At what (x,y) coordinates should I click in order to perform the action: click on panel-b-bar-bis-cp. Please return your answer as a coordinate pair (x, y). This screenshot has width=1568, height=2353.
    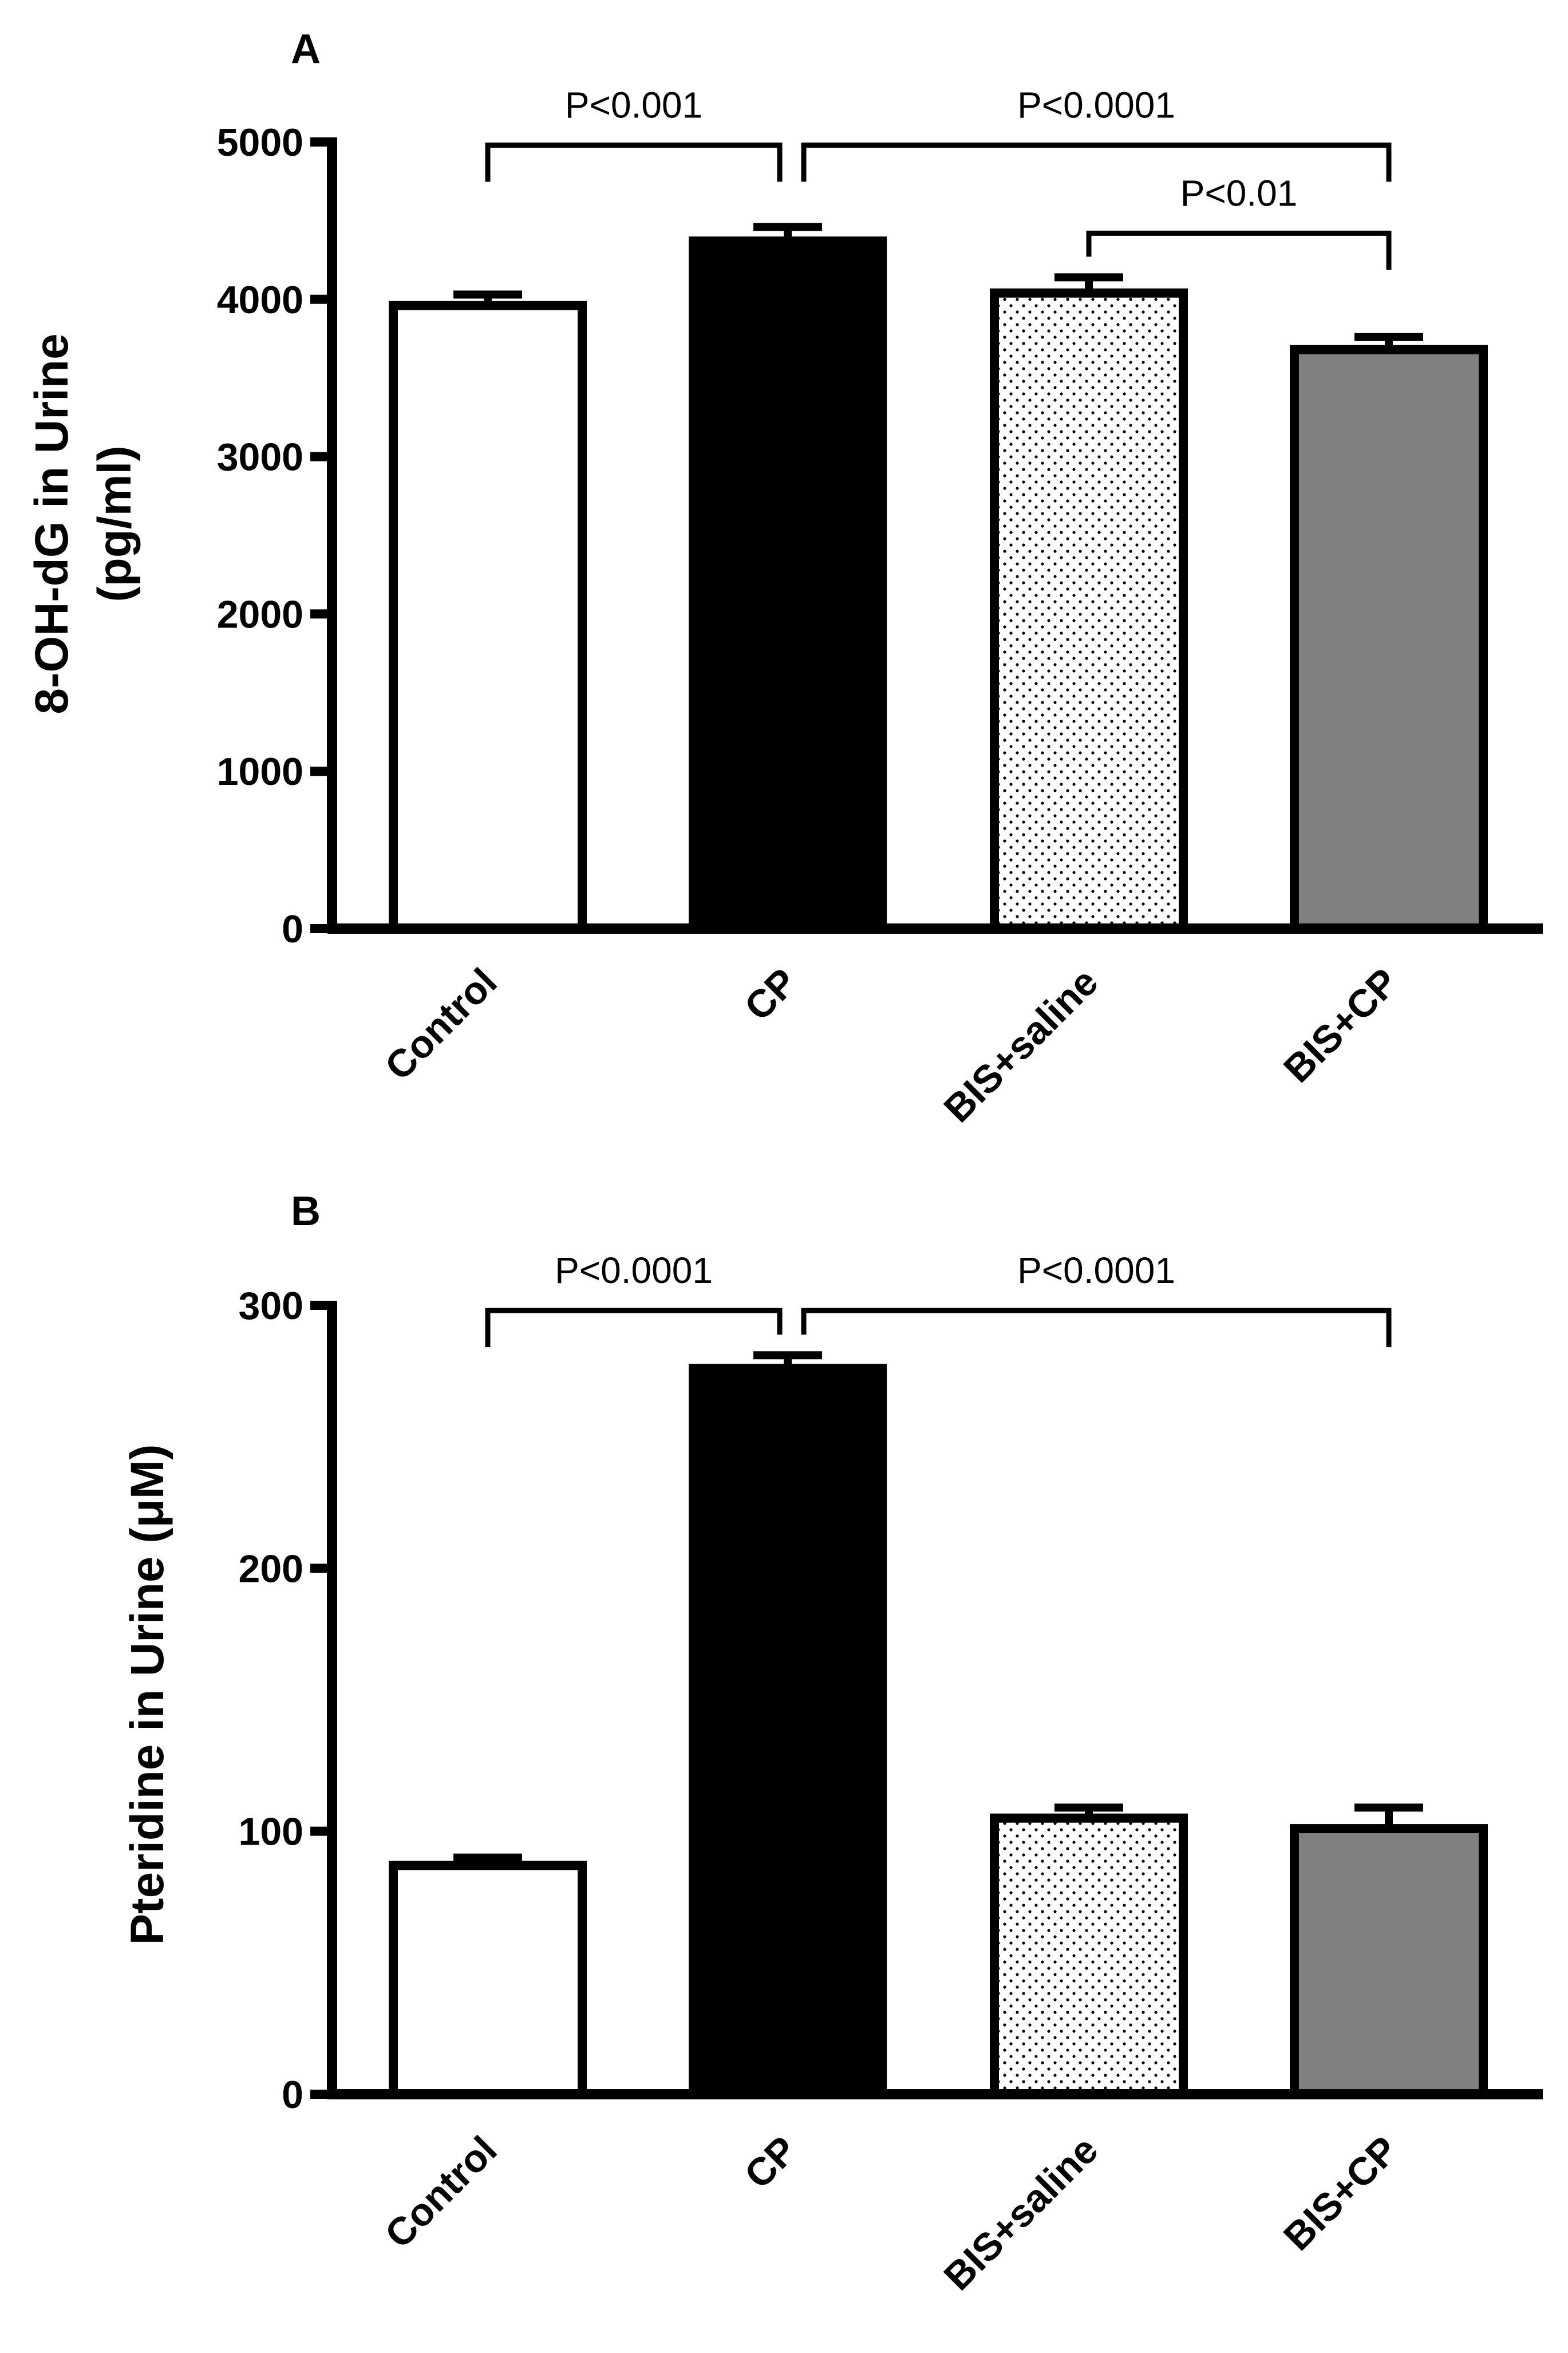
    Looking at the image, I should click on (1389, 1961).